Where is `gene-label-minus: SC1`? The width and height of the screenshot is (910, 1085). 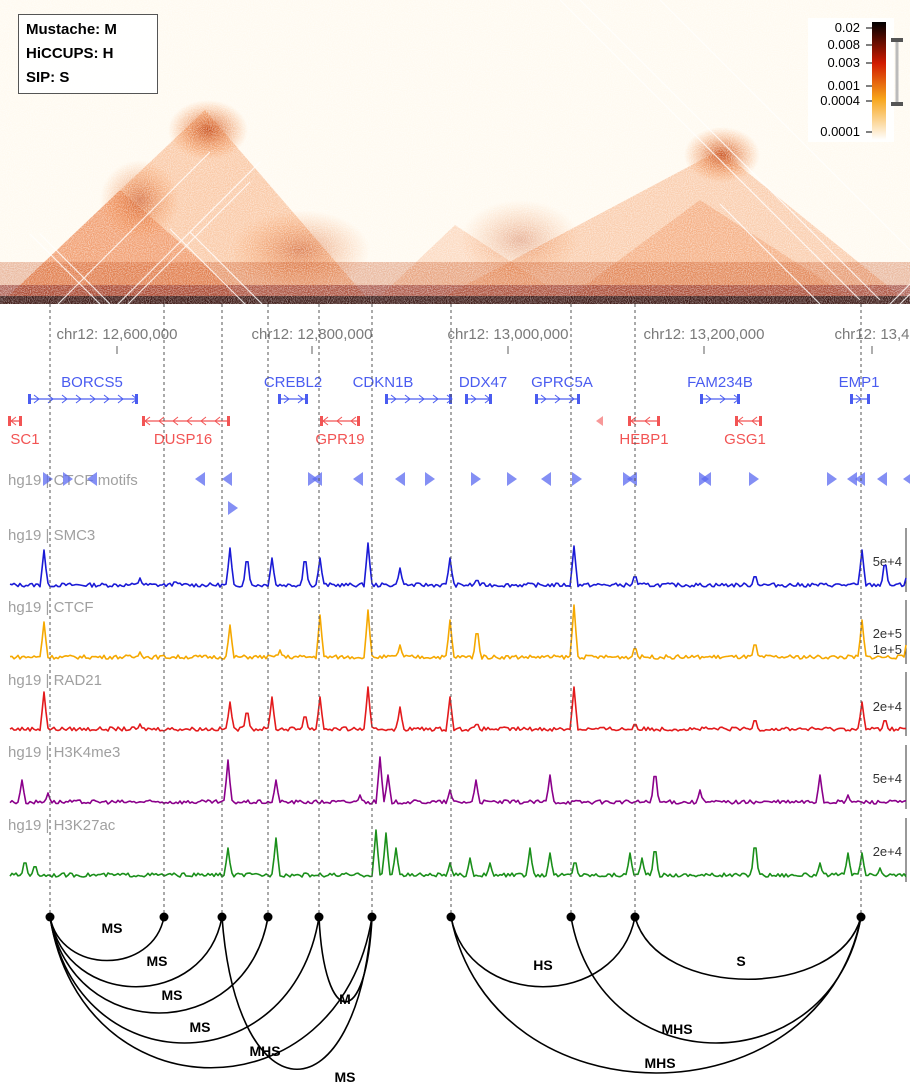 gene-label-minus: SC1 is located at coordinates (24, 439).